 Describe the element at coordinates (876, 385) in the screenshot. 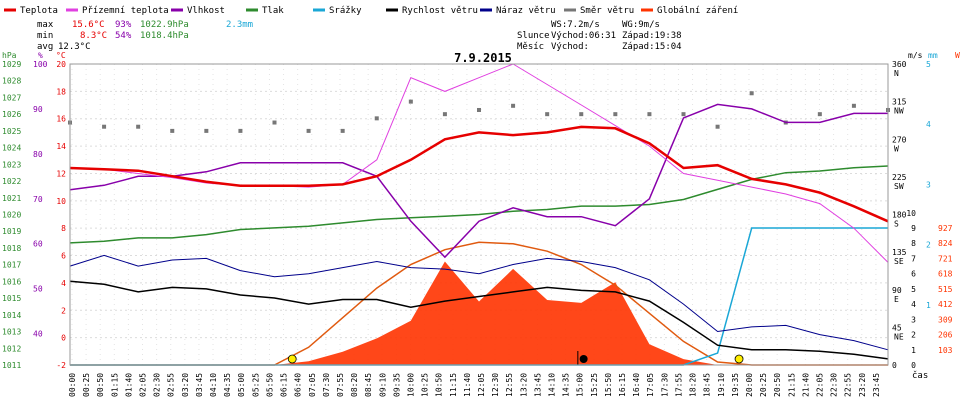

I see `x-tick-label-57: 23:45` at that location.